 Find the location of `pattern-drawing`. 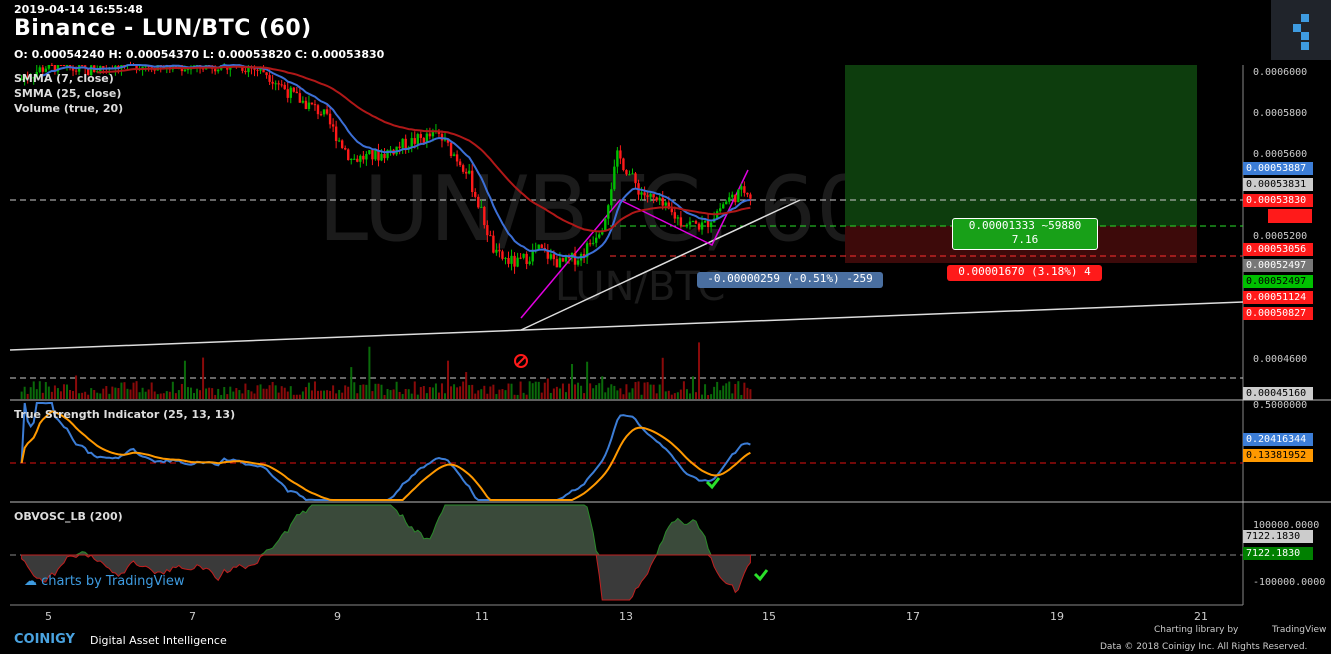

pattern-drawing is located at coordinates (634, 244).